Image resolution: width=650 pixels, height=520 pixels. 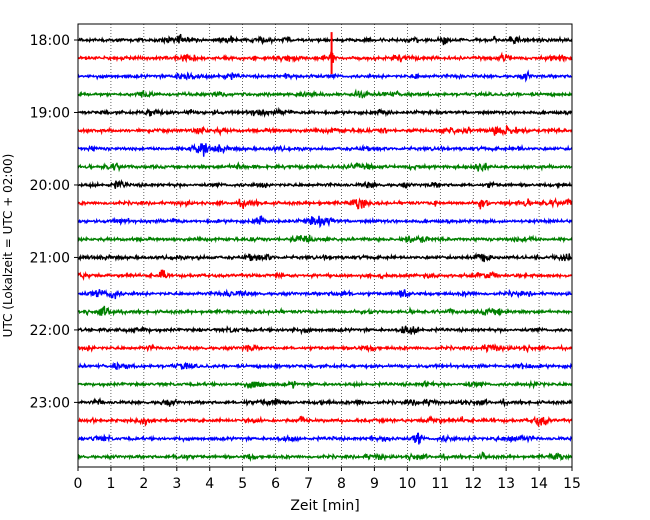 What do you see at coordinates (325, 348) in the screenshot?
I see `trace-22:15` at bounding box center [325, 348].